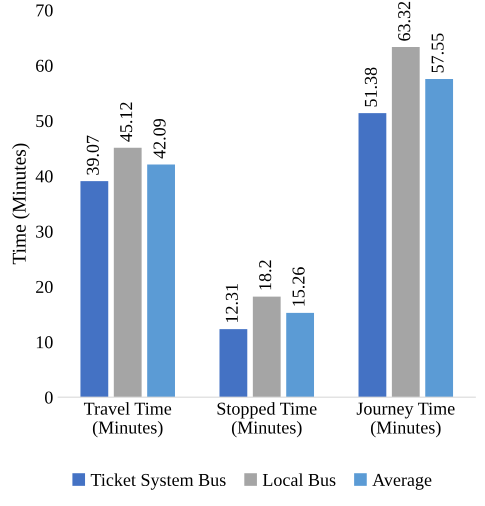  What do you see at coordinates (44, 342) in the screenshot?
I see `y-tick-label: 10` at bounding box center [44, 342].